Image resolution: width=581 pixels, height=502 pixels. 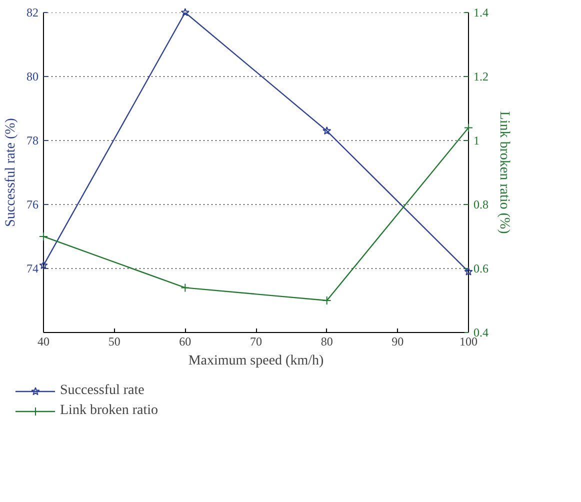 What do you see at coordinates (185, 341) in the screenshot?
I see `x-tick-label: 60` at bounding box center [185, 341].